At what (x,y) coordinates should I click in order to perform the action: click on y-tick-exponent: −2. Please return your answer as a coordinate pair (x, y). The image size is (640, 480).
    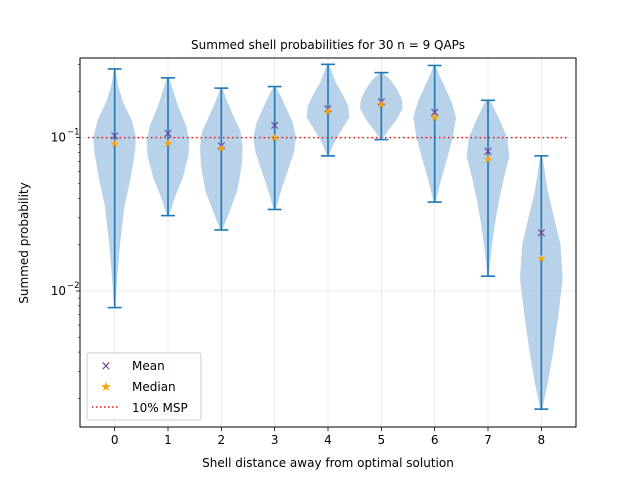
    Looking at the image, I should click on (73, 286).